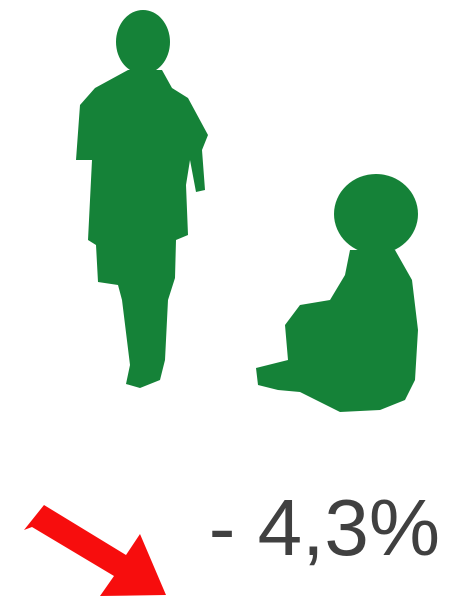  What do you see at coordinates (95, 550) in the screenshot?
I see `down-arrow` at bounding box center [95, 550].